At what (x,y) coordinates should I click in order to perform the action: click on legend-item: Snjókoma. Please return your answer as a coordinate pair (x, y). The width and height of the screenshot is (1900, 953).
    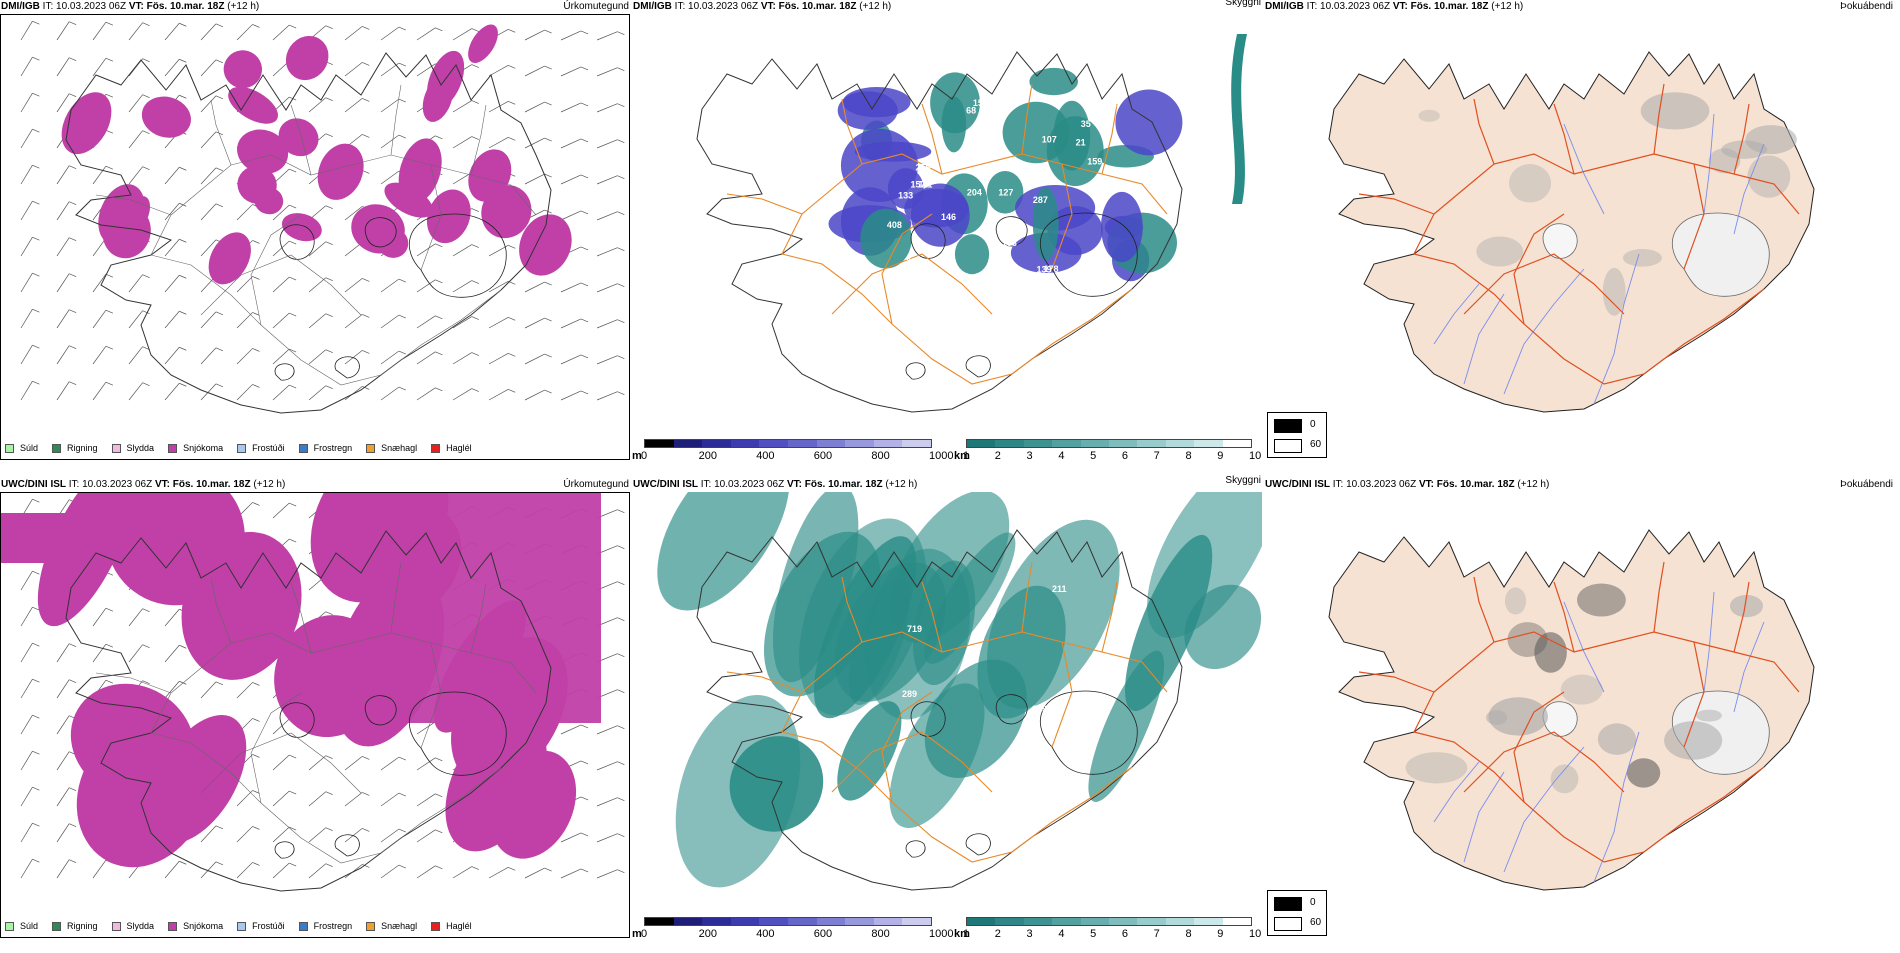
    Looking at the image, I should click on (195, 448).